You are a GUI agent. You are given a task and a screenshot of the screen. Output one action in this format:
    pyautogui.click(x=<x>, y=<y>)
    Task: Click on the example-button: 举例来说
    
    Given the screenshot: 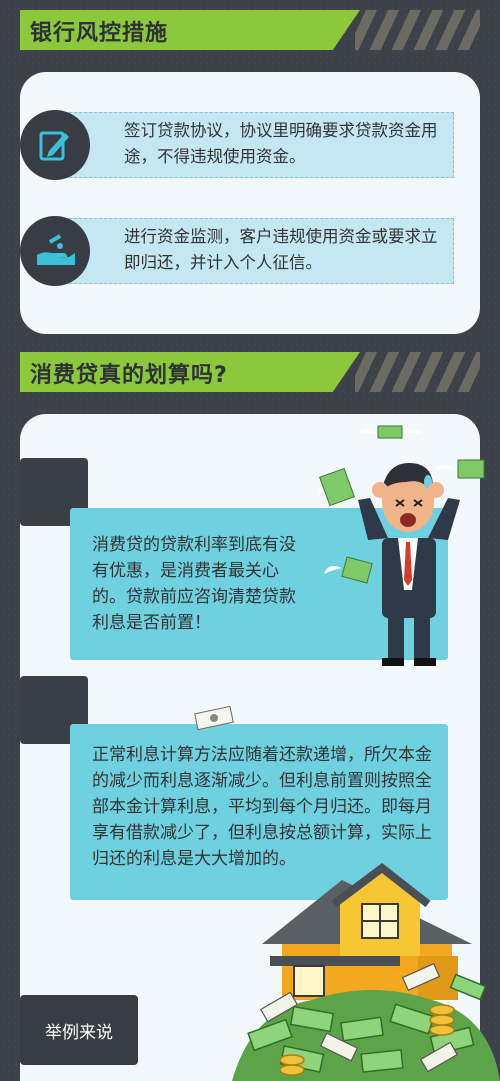 What is the action you would take?
    pyautogui.click(x=79, y=1030)
    